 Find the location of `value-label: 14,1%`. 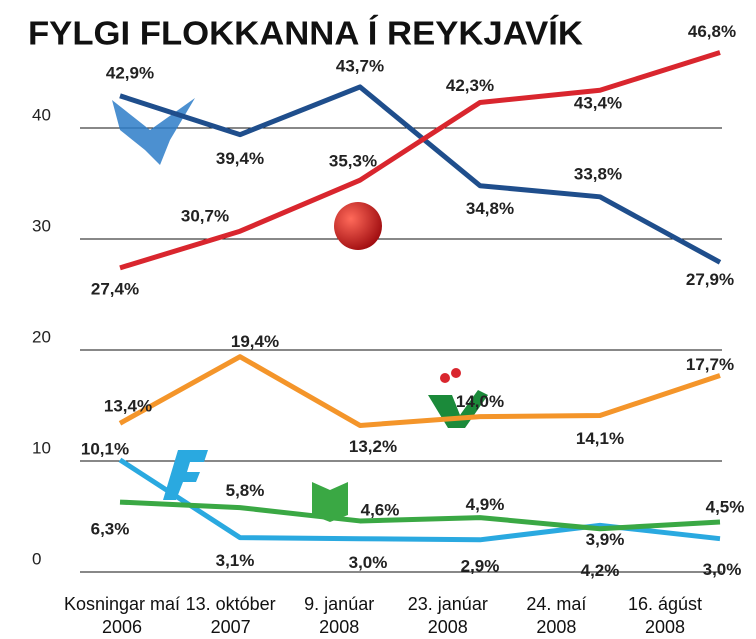

value-label: 14,1% is located at coordinates (600, 438).